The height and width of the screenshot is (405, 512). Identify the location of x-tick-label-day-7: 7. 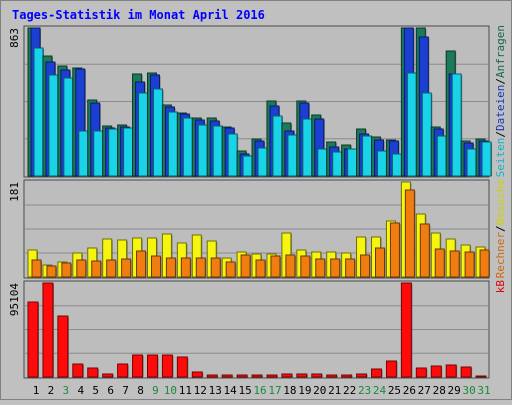
(125, 390).